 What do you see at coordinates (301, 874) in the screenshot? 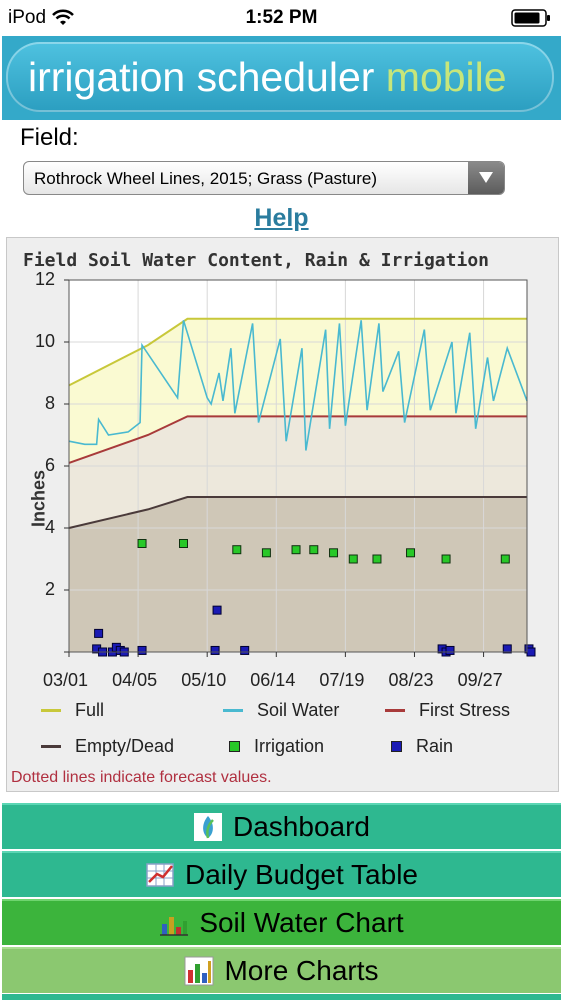
I see `daily-budget-table-label: Daily Budget Table` at bounding box center [301, 874].